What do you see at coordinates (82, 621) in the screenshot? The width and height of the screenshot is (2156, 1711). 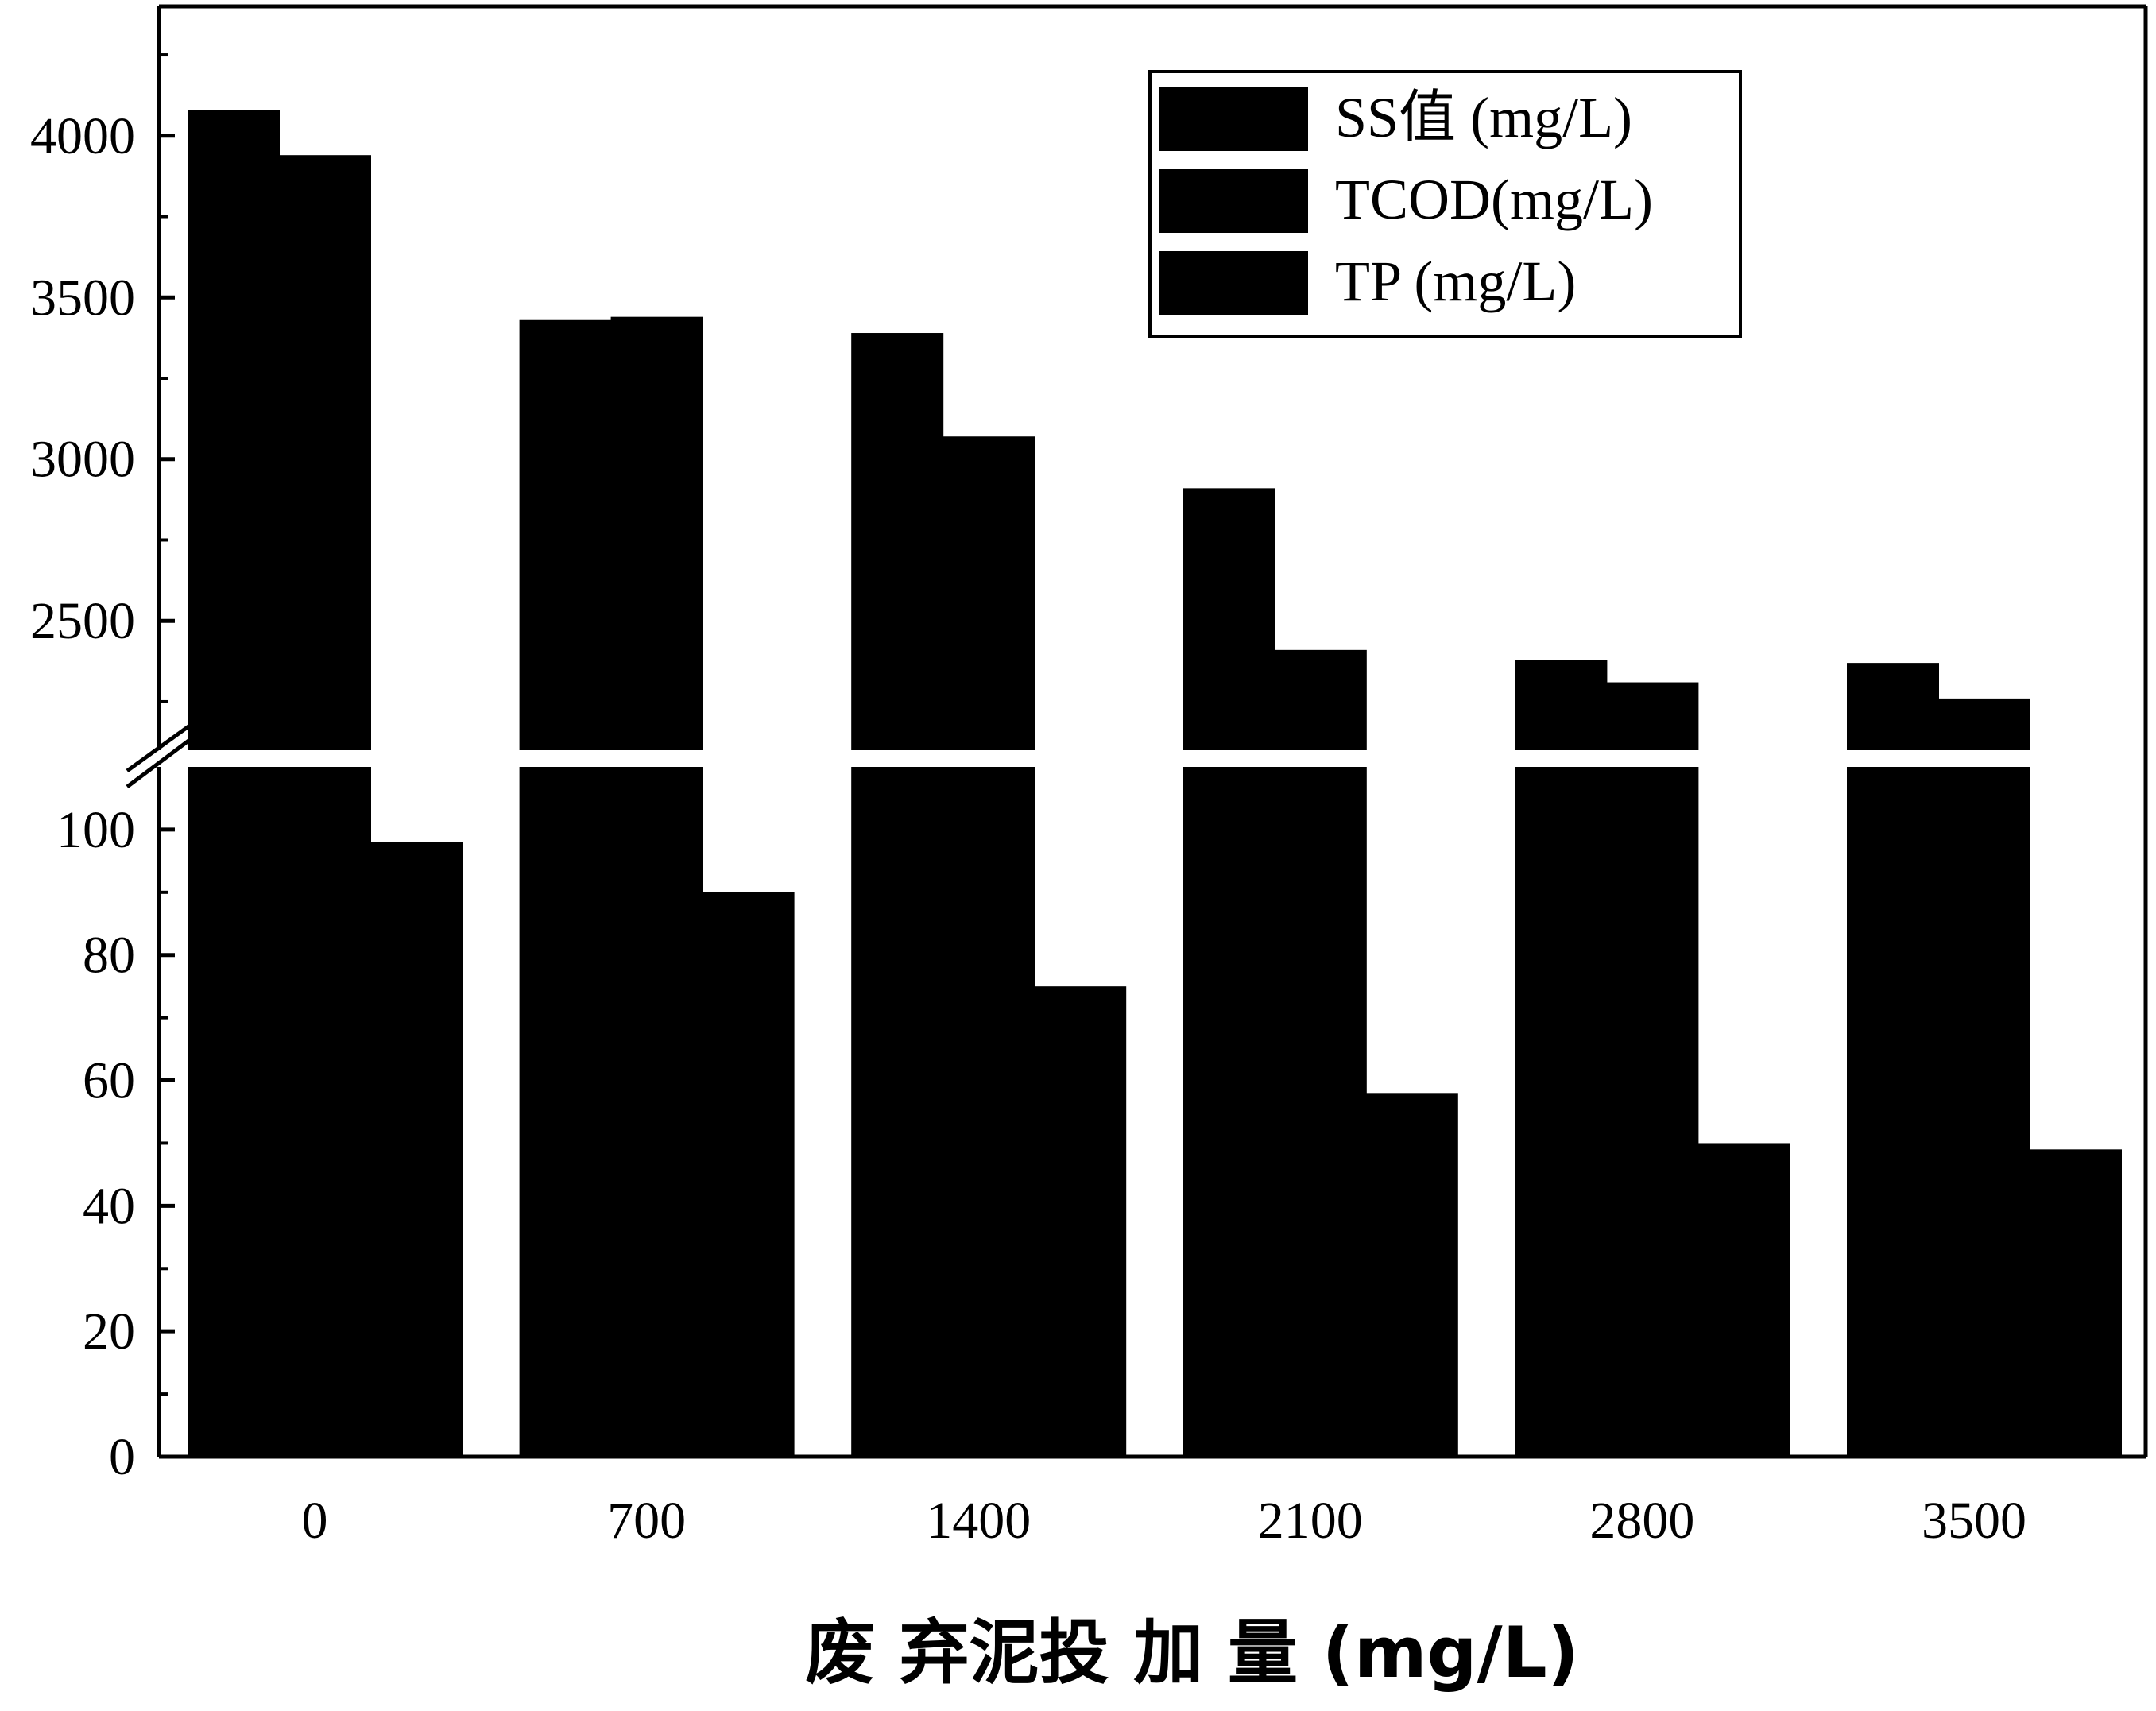 I see `y-tick-label-2500: 2500` at bounding box center [82, 621].